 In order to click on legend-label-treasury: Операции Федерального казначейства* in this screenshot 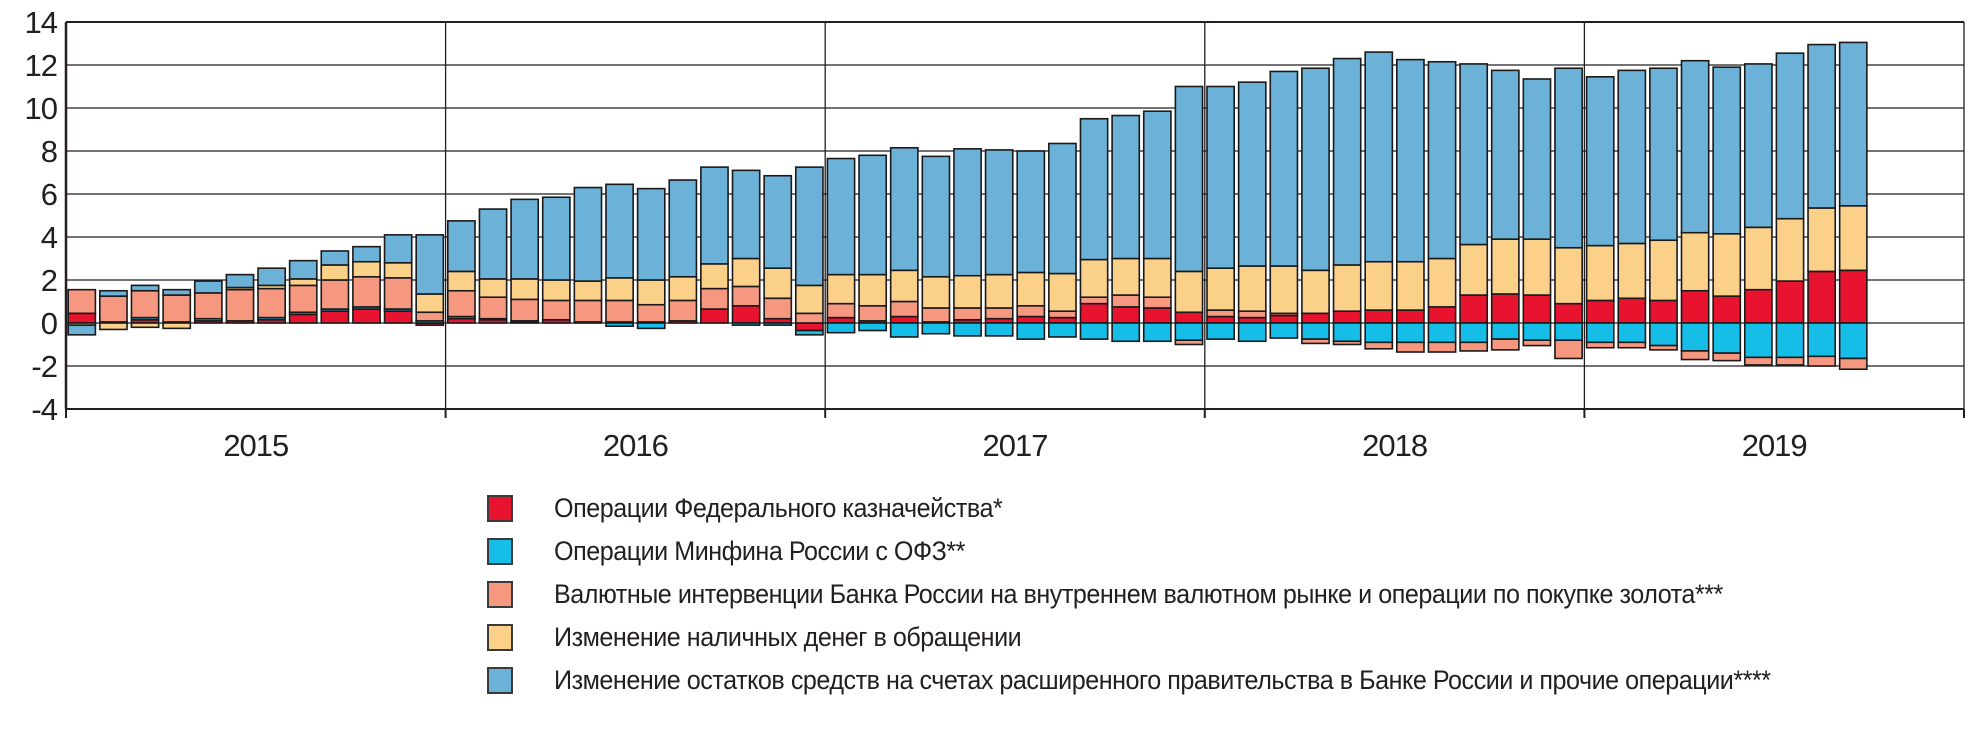, I will do `click(778, 508)`.